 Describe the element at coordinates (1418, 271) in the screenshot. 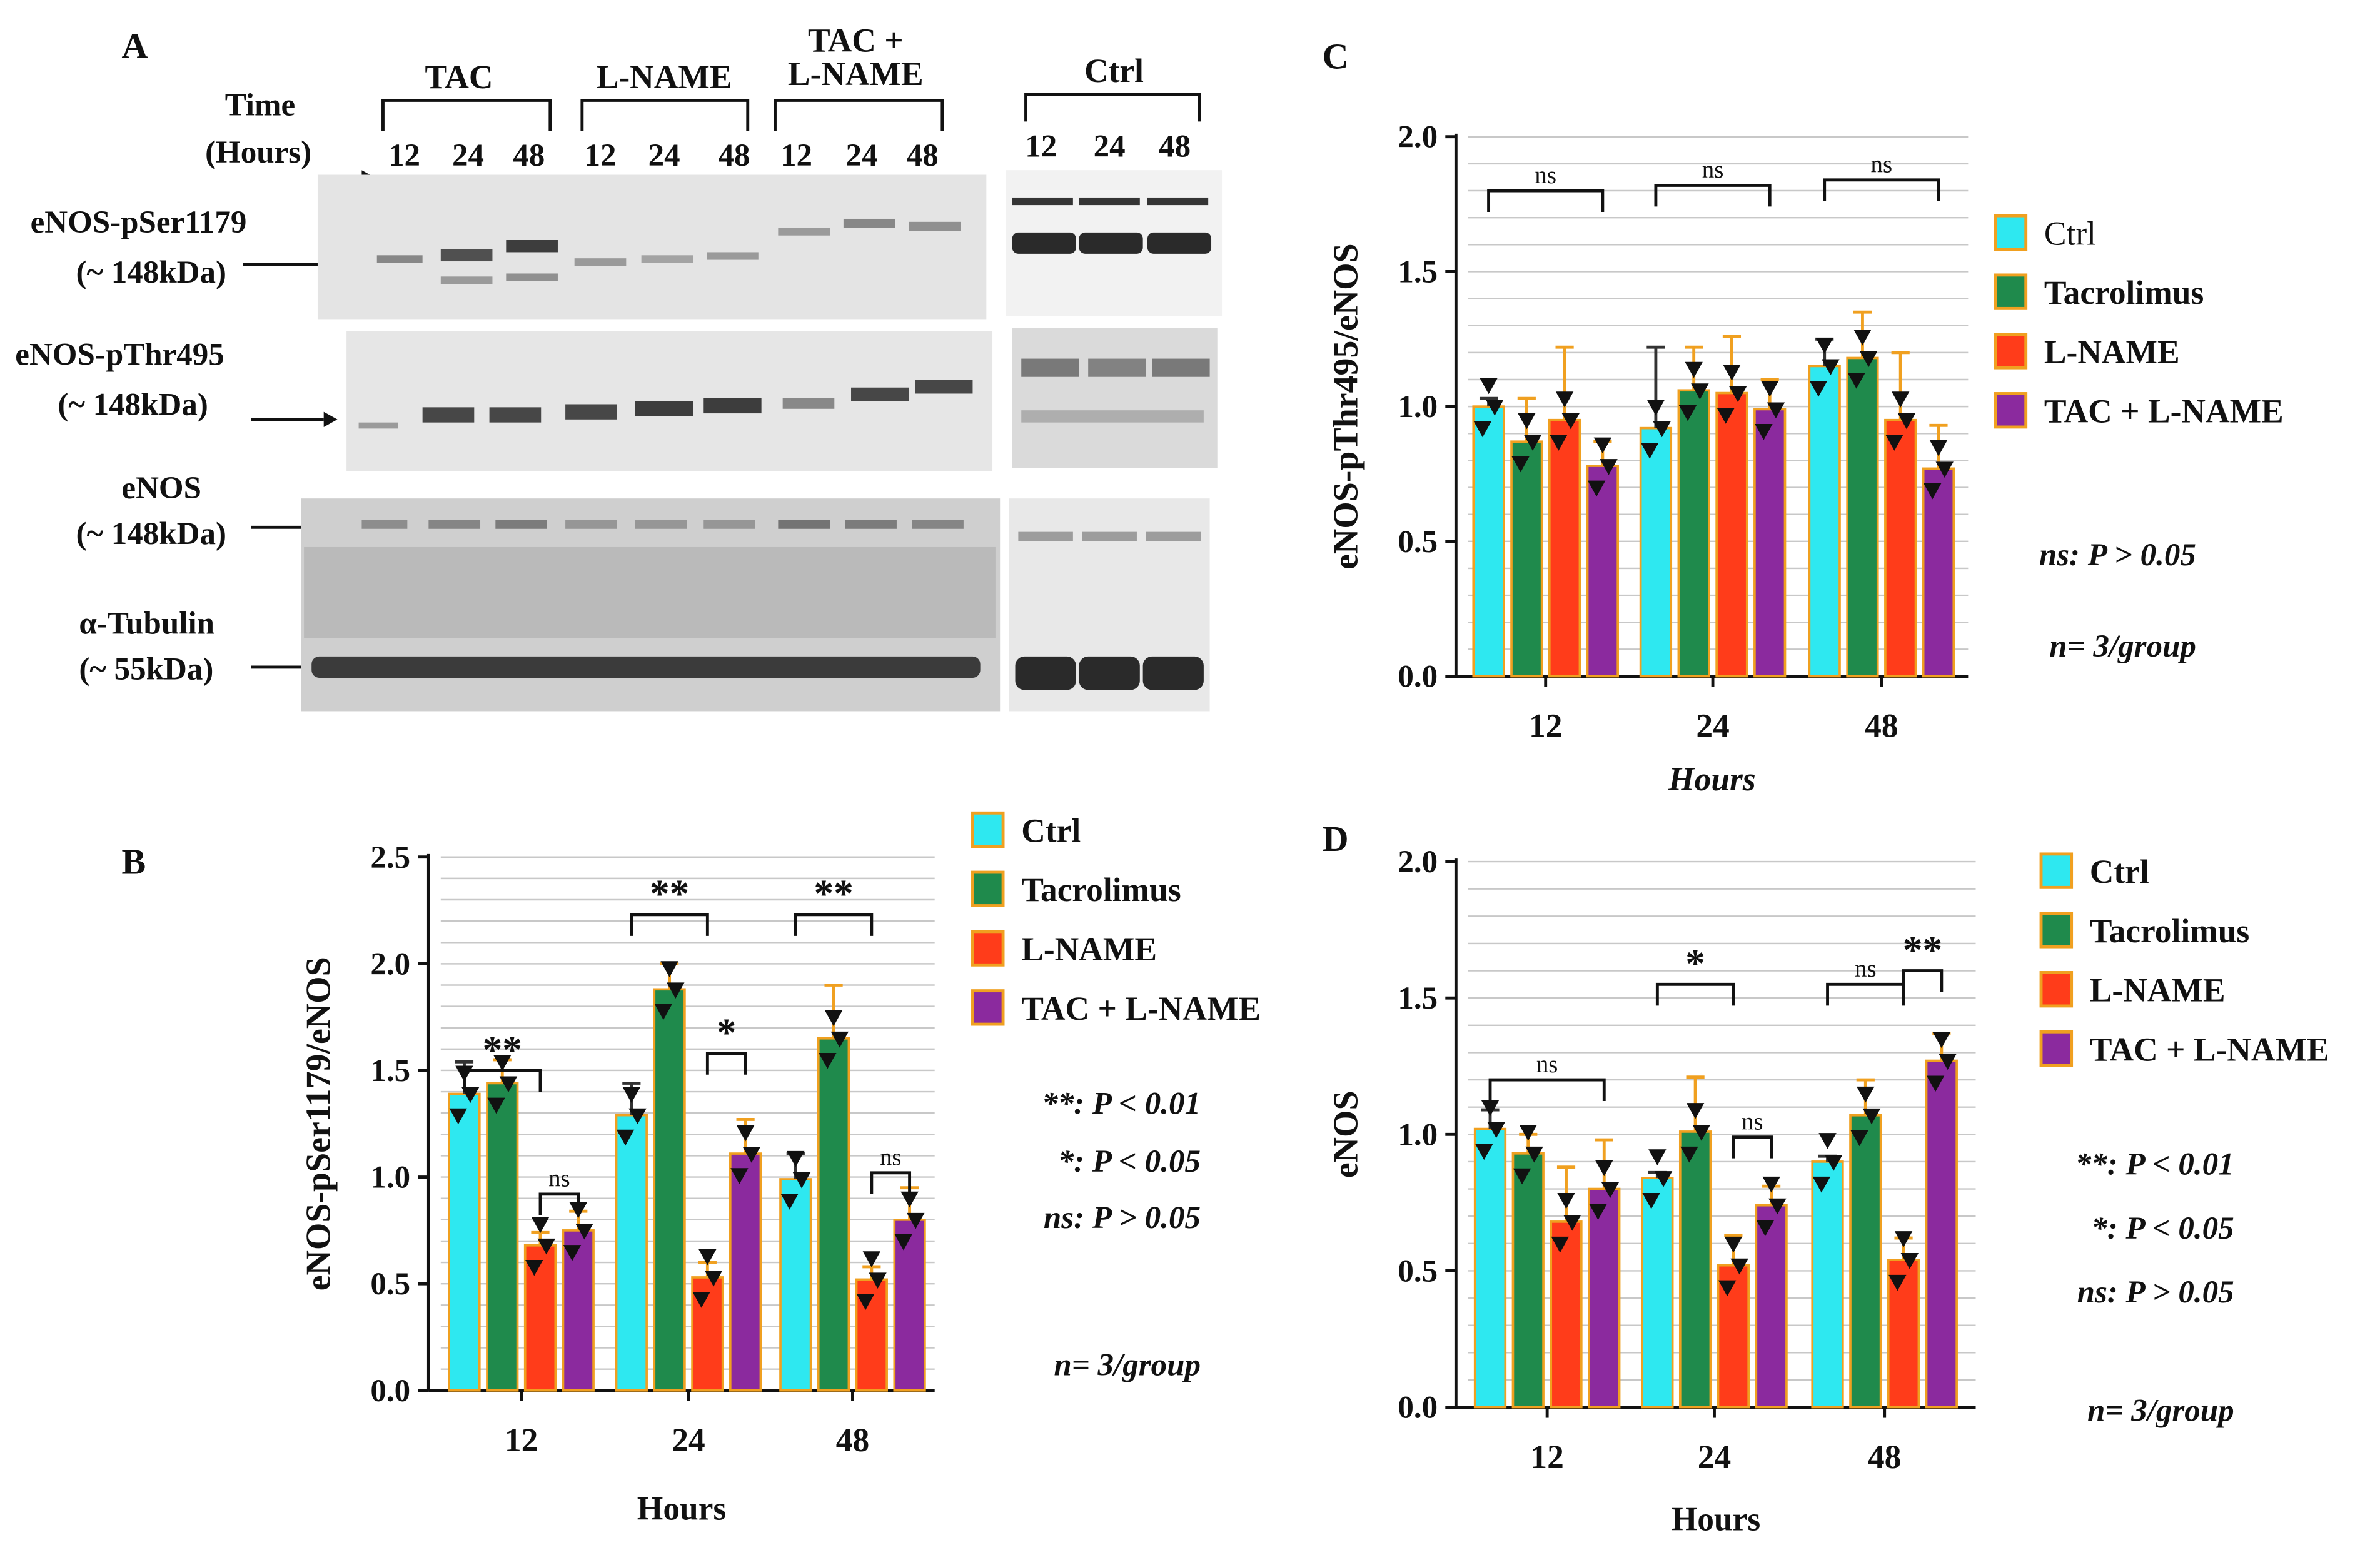

I see `y-tick-label: 1.5` at that location.